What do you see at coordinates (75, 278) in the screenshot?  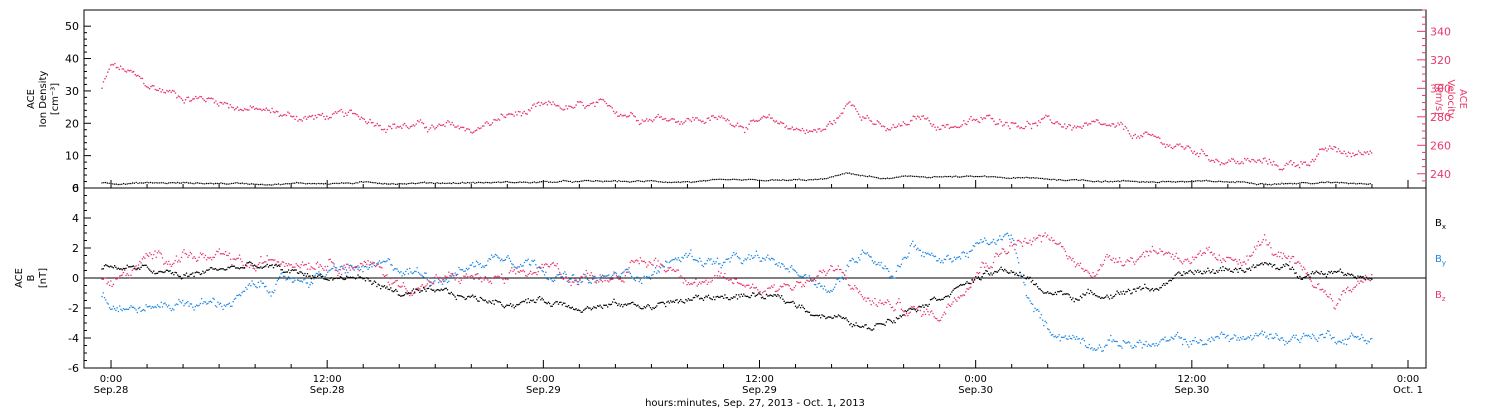 I see `bottom-left-tick-label: 0` at bounding box center [75, 278].